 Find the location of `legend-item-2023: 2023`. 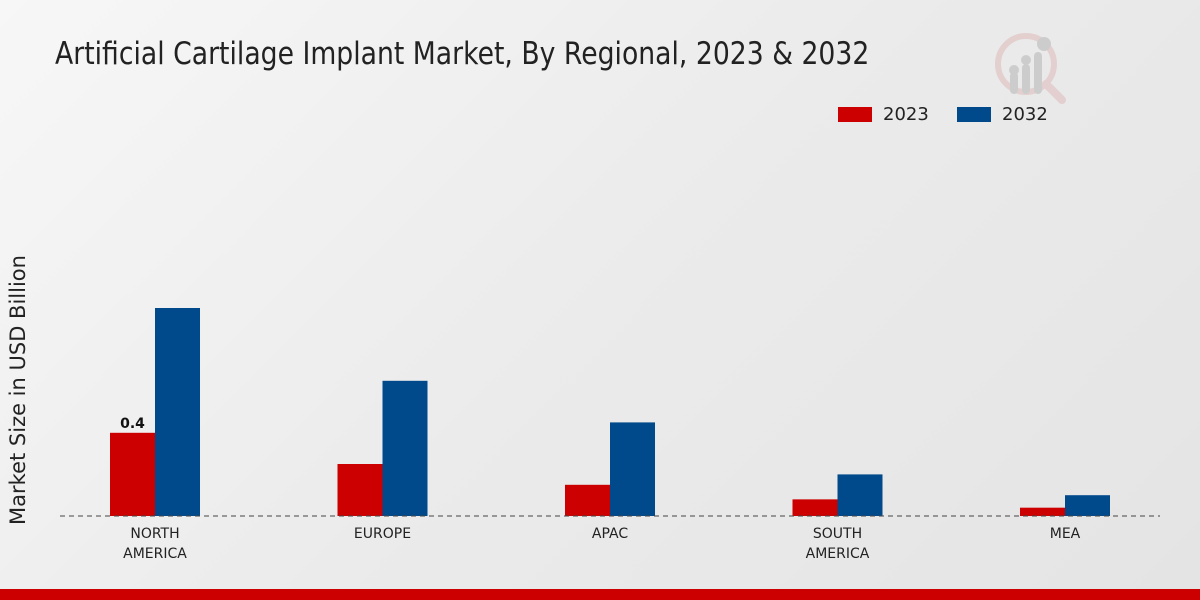

legend-item-2023: 2023 is located at coordinates (883, 114).